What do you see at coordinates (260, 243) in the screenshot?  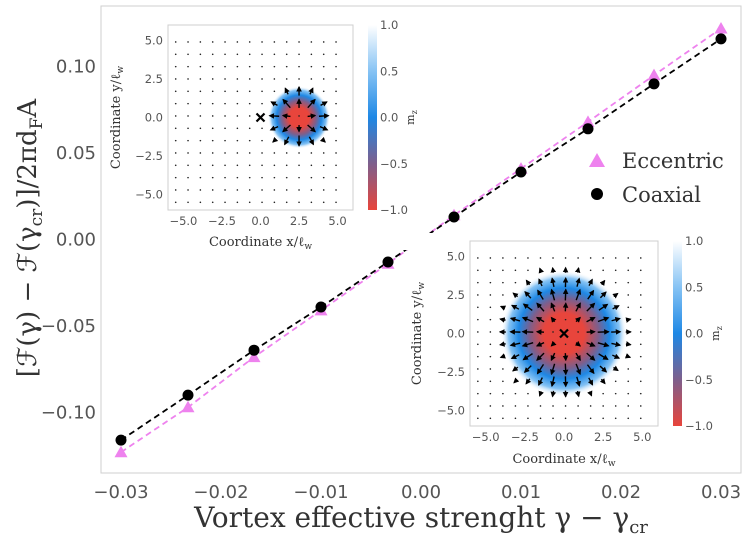 I see `inset-x-axis-label: Coordinate x/ℓw` at bounding box center [260, 243].